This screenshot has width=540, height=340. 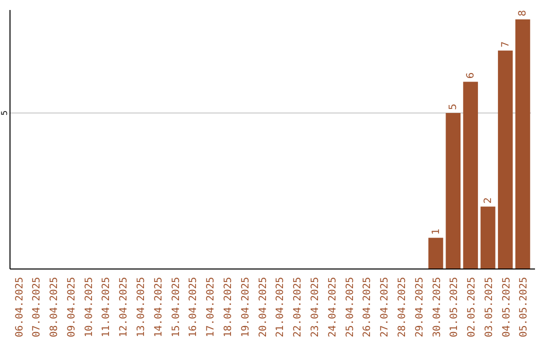 What do you see at coordinates (89, 307) in the screenshot?
I see `x-tick-label: 10.04.2025` at bounding box center [89, 307].